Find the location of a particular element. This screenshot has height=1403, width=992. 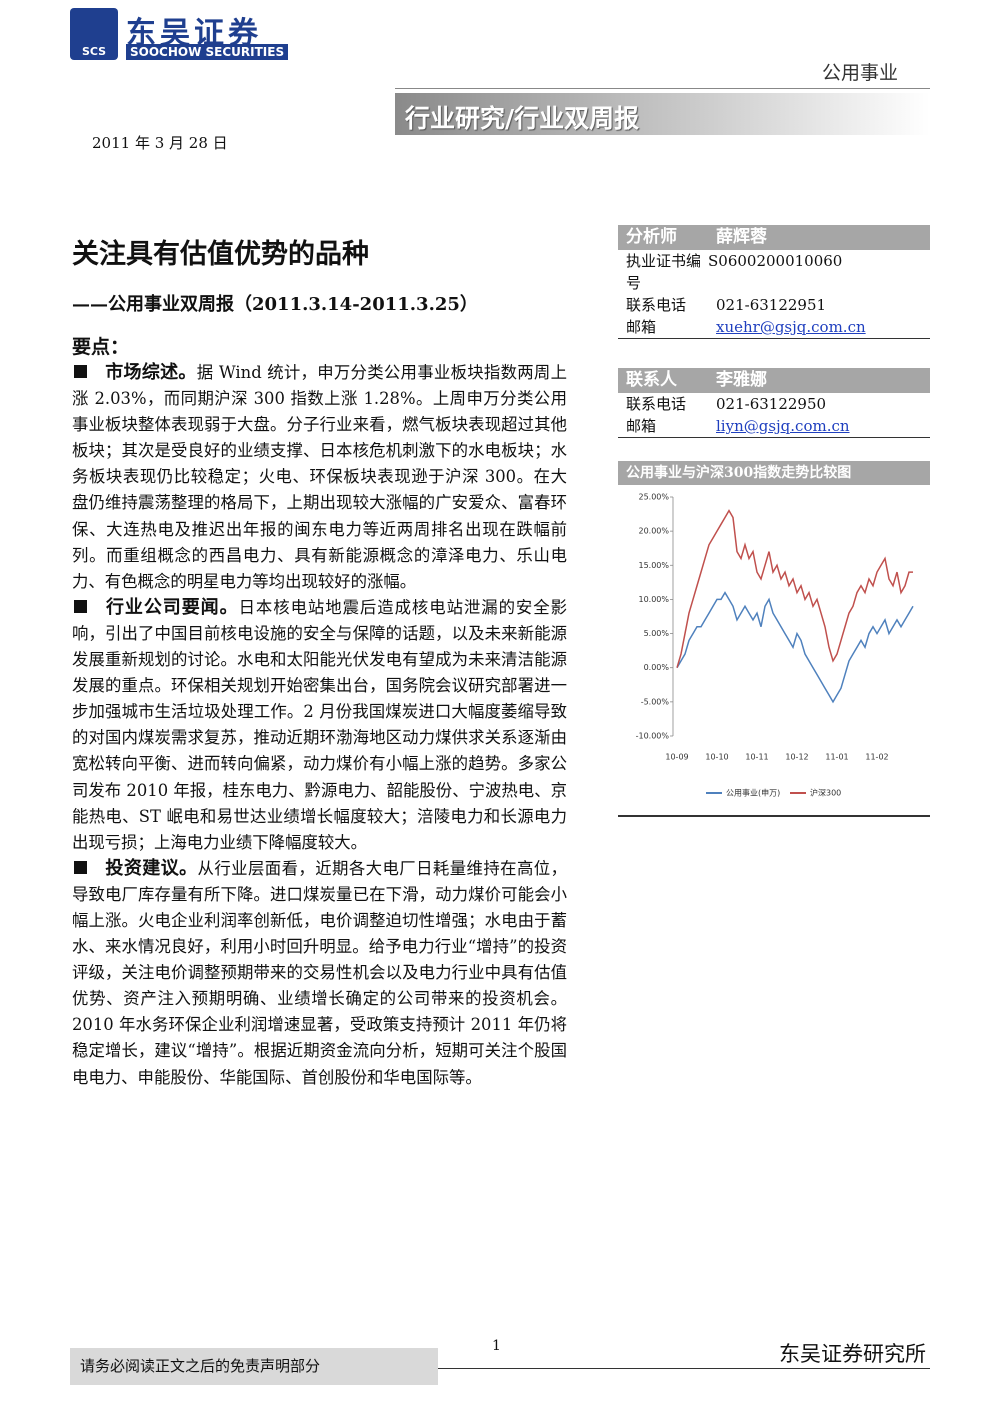

header-label: 分析师 is located at coordinates (651, 237).